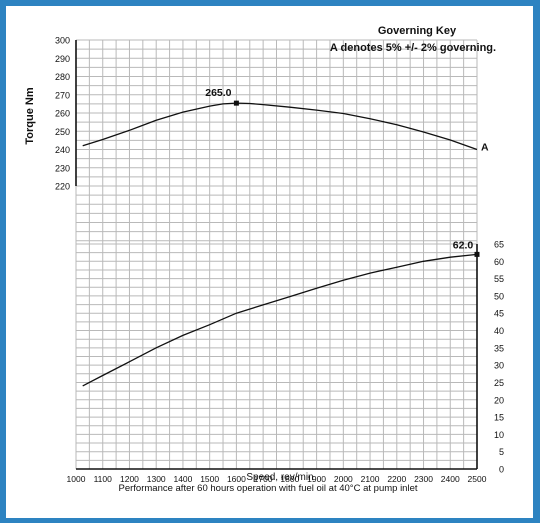 This screenshot has height=523, width=540. Describe the element at coordinates (218, 93) in the screenshot. I see `torque-peak-label: 265.0` at that location.